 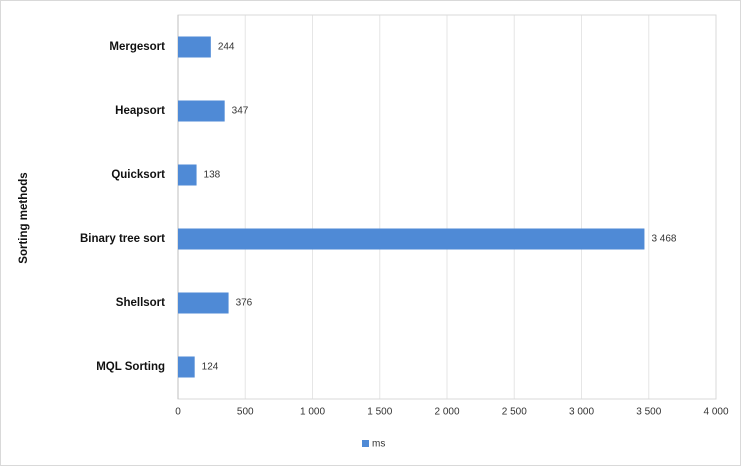 I want to click on y-tick-label: MQL Sorting, so click(x=130, y=367).